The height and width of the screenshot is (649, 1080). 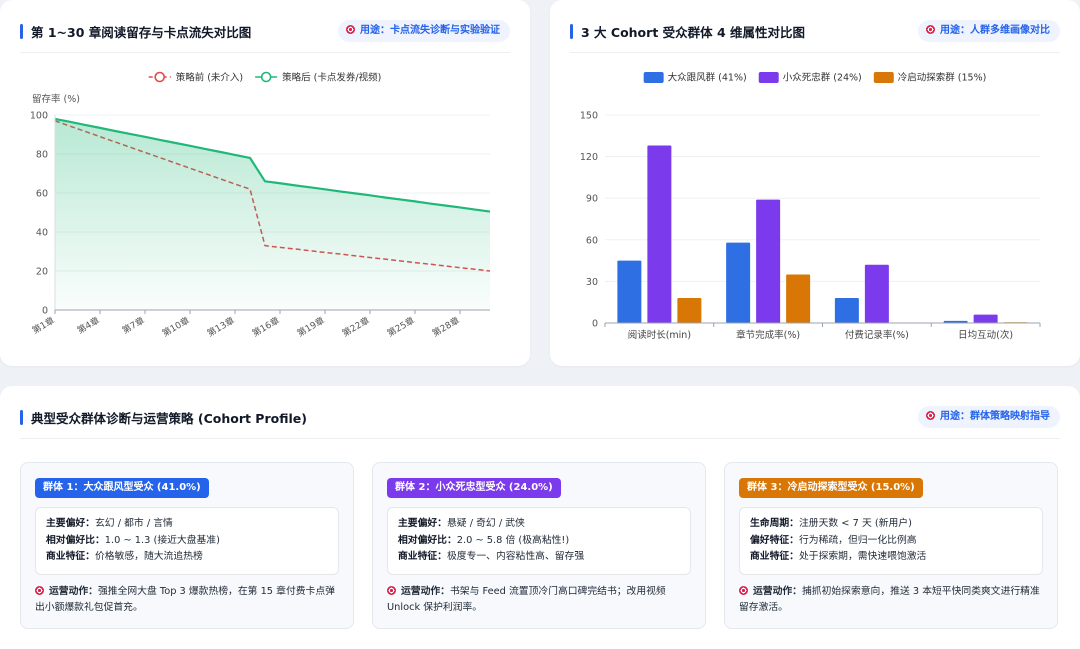 I want to click on trait-row: 相对偏好比：1.0 ~ 1.3 (接近大盘基准), so click(x=187, y=541).